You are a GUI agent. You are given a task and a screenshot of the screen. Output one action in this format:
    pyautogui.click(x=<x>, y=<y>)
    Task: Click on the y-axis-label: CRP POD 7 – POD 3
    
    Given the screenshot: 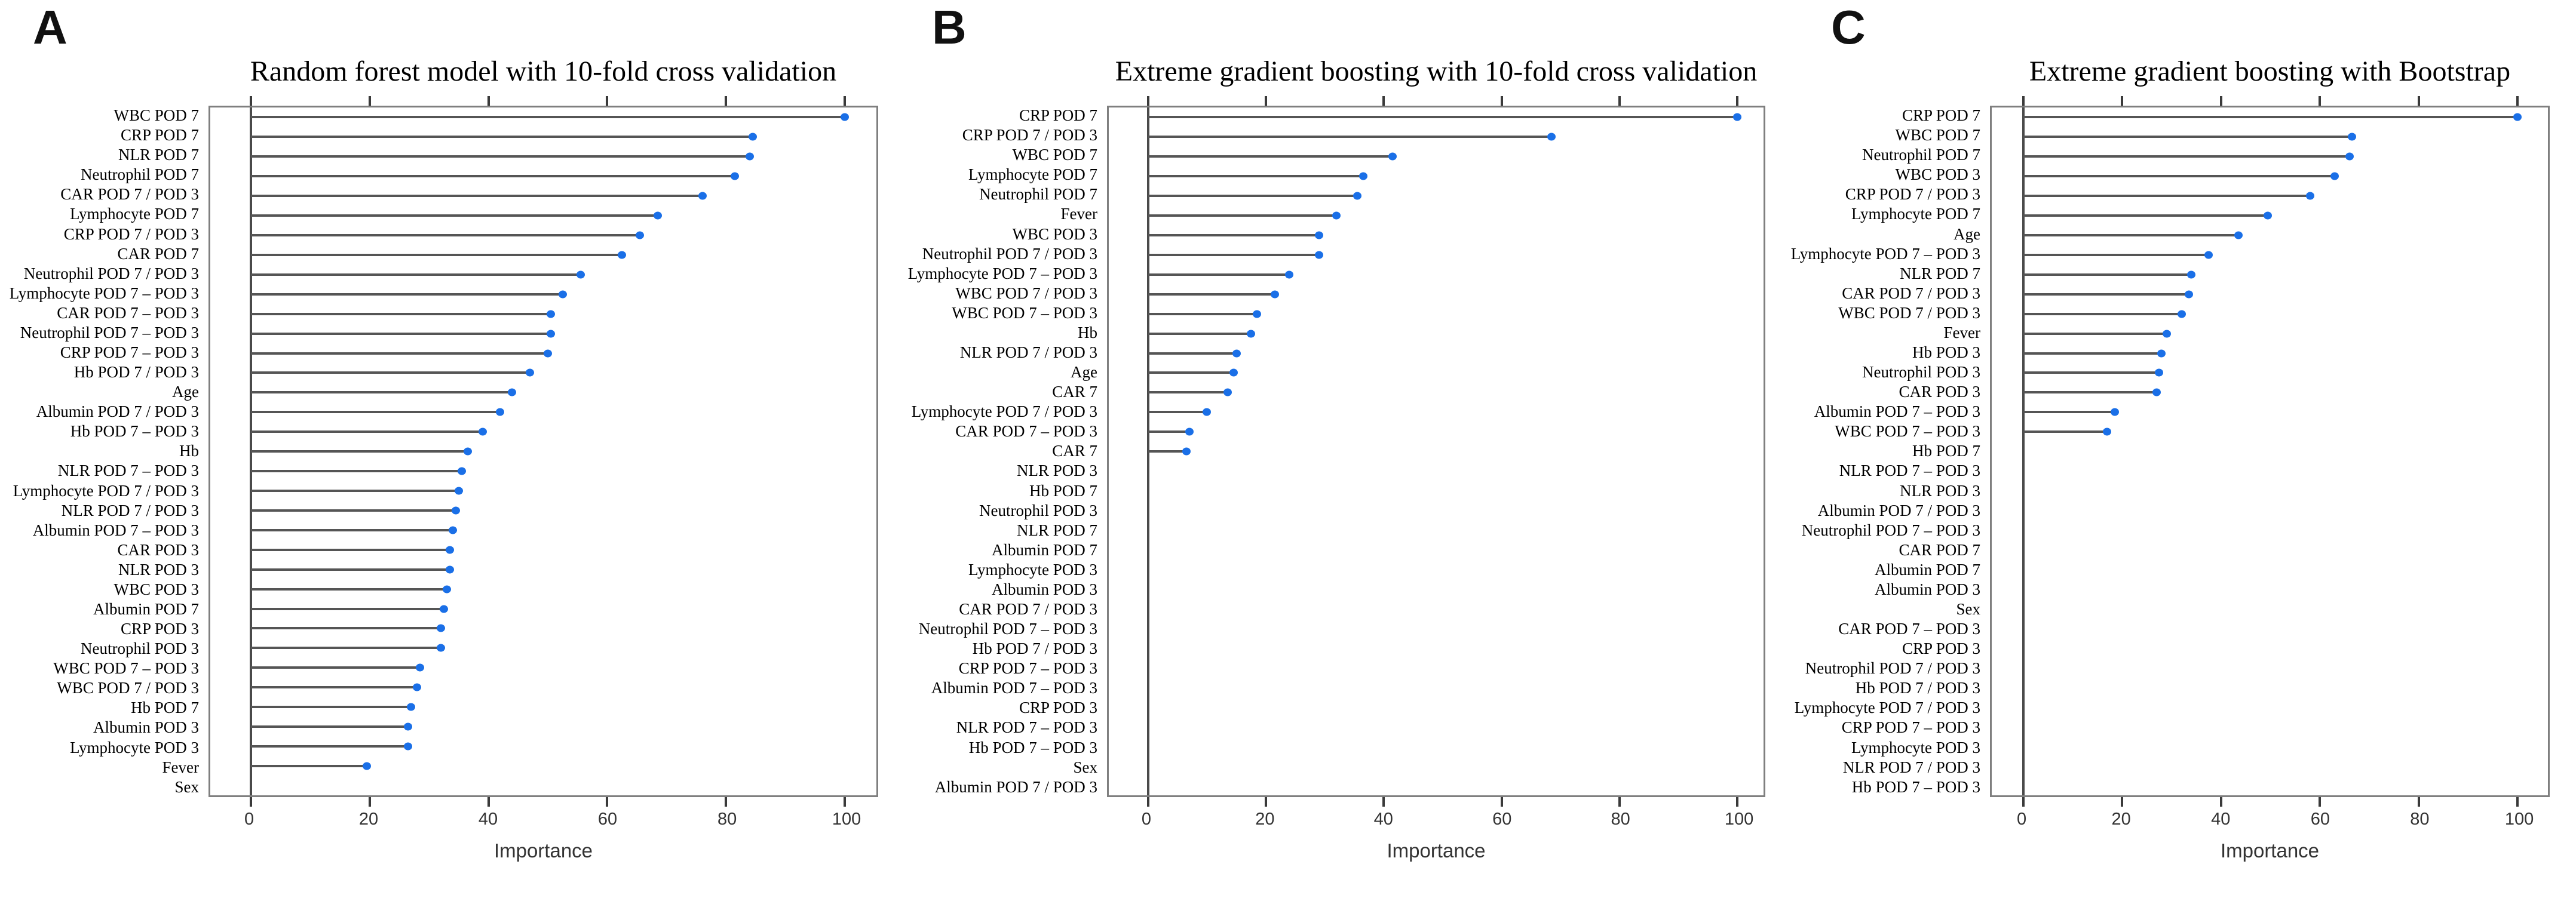 What is the action you would take?
    pyautogui.click(x=1027, y=668)
    